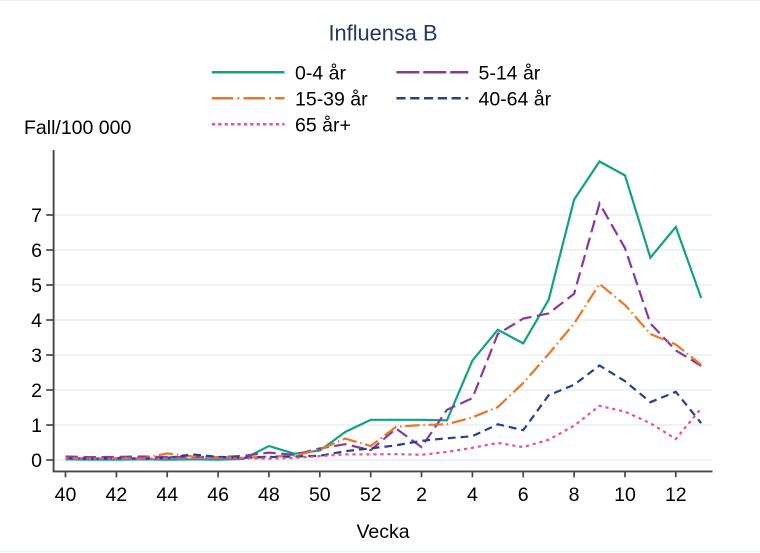 This screenshot has height=553, width=760. What do you see at coordinates (77, 128) in the screenshot?
I see `svg-text: Fall/100 000` at bounding box center [77, 128].